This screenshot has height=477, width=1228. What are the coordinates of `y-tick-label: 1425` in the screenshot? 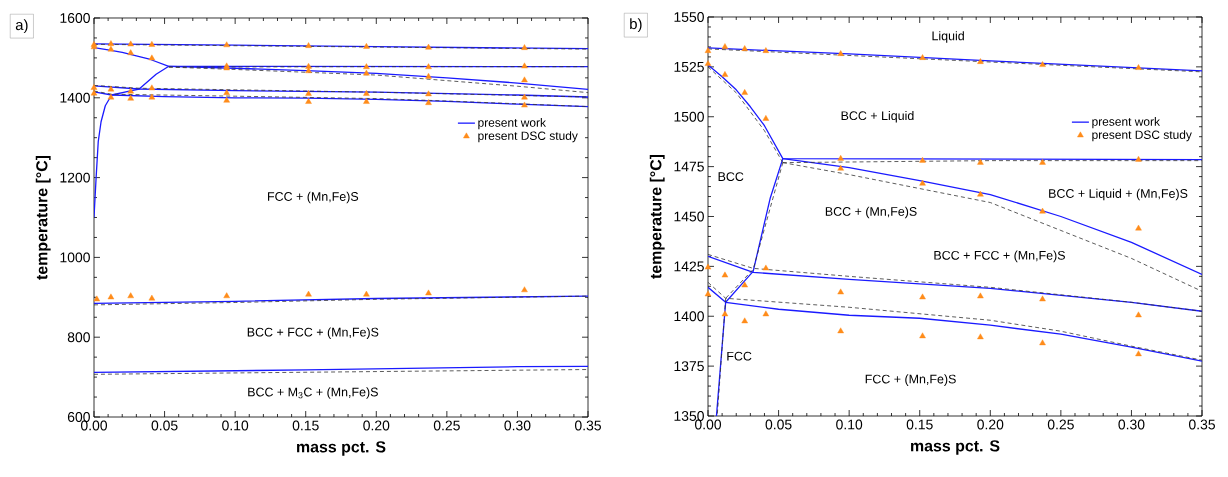 It's located at (689, 266).